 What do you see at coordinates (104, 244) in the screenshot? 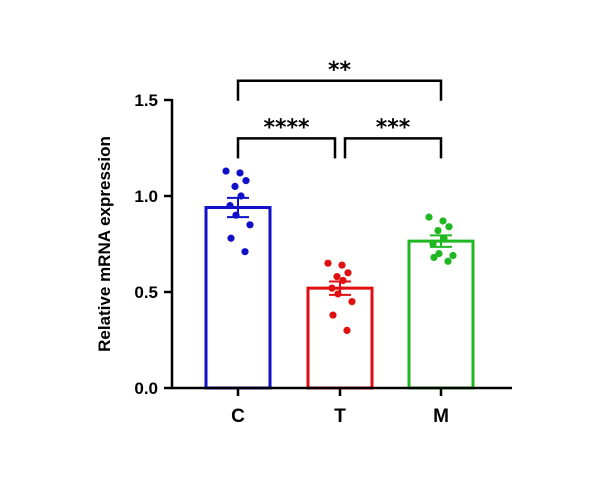
I see `y-axis-title: Relative mRNA expression` at bounding box center [104, 244].